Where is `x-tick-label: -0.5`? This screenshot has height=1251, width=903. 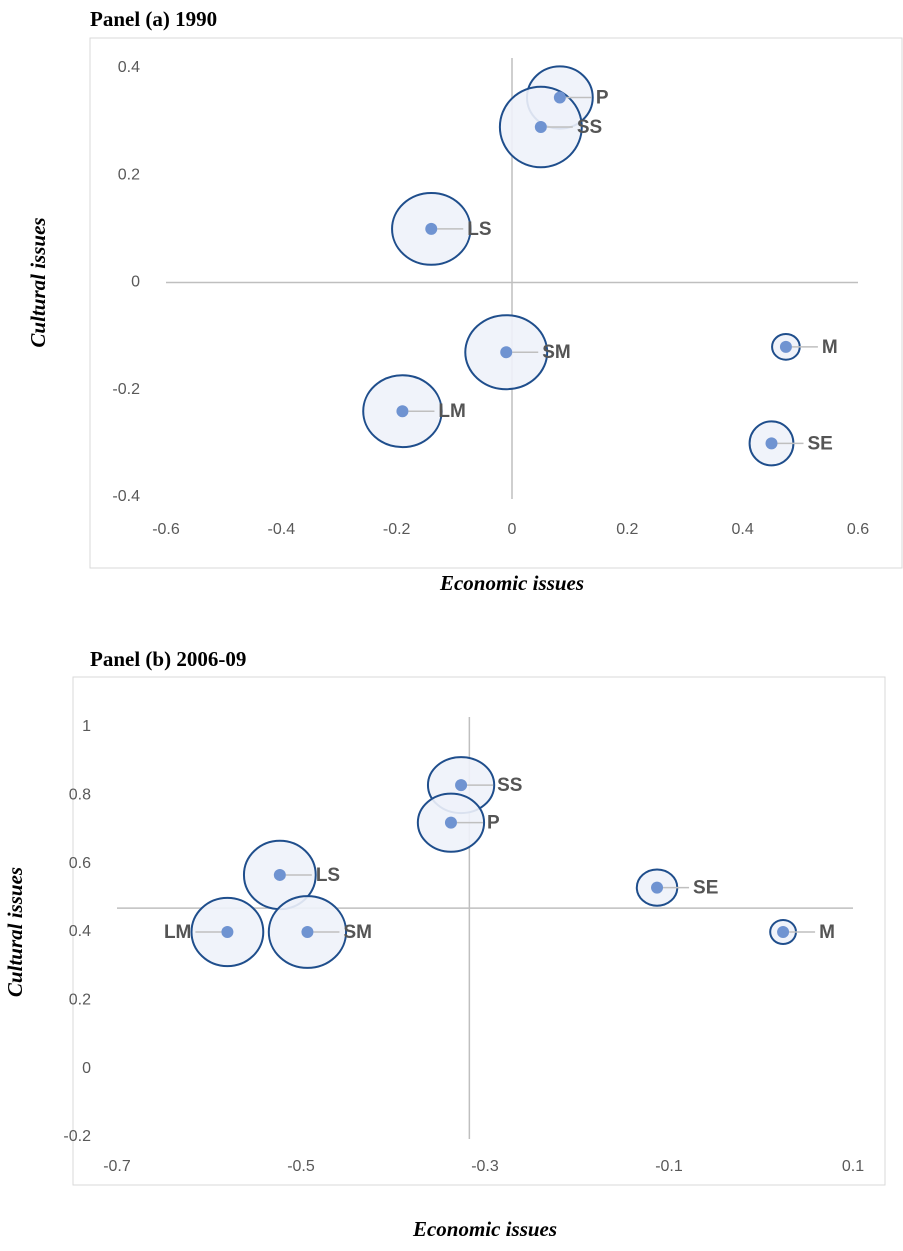 x-tick-label: -0.5 is located at coordinates (301, 1166).